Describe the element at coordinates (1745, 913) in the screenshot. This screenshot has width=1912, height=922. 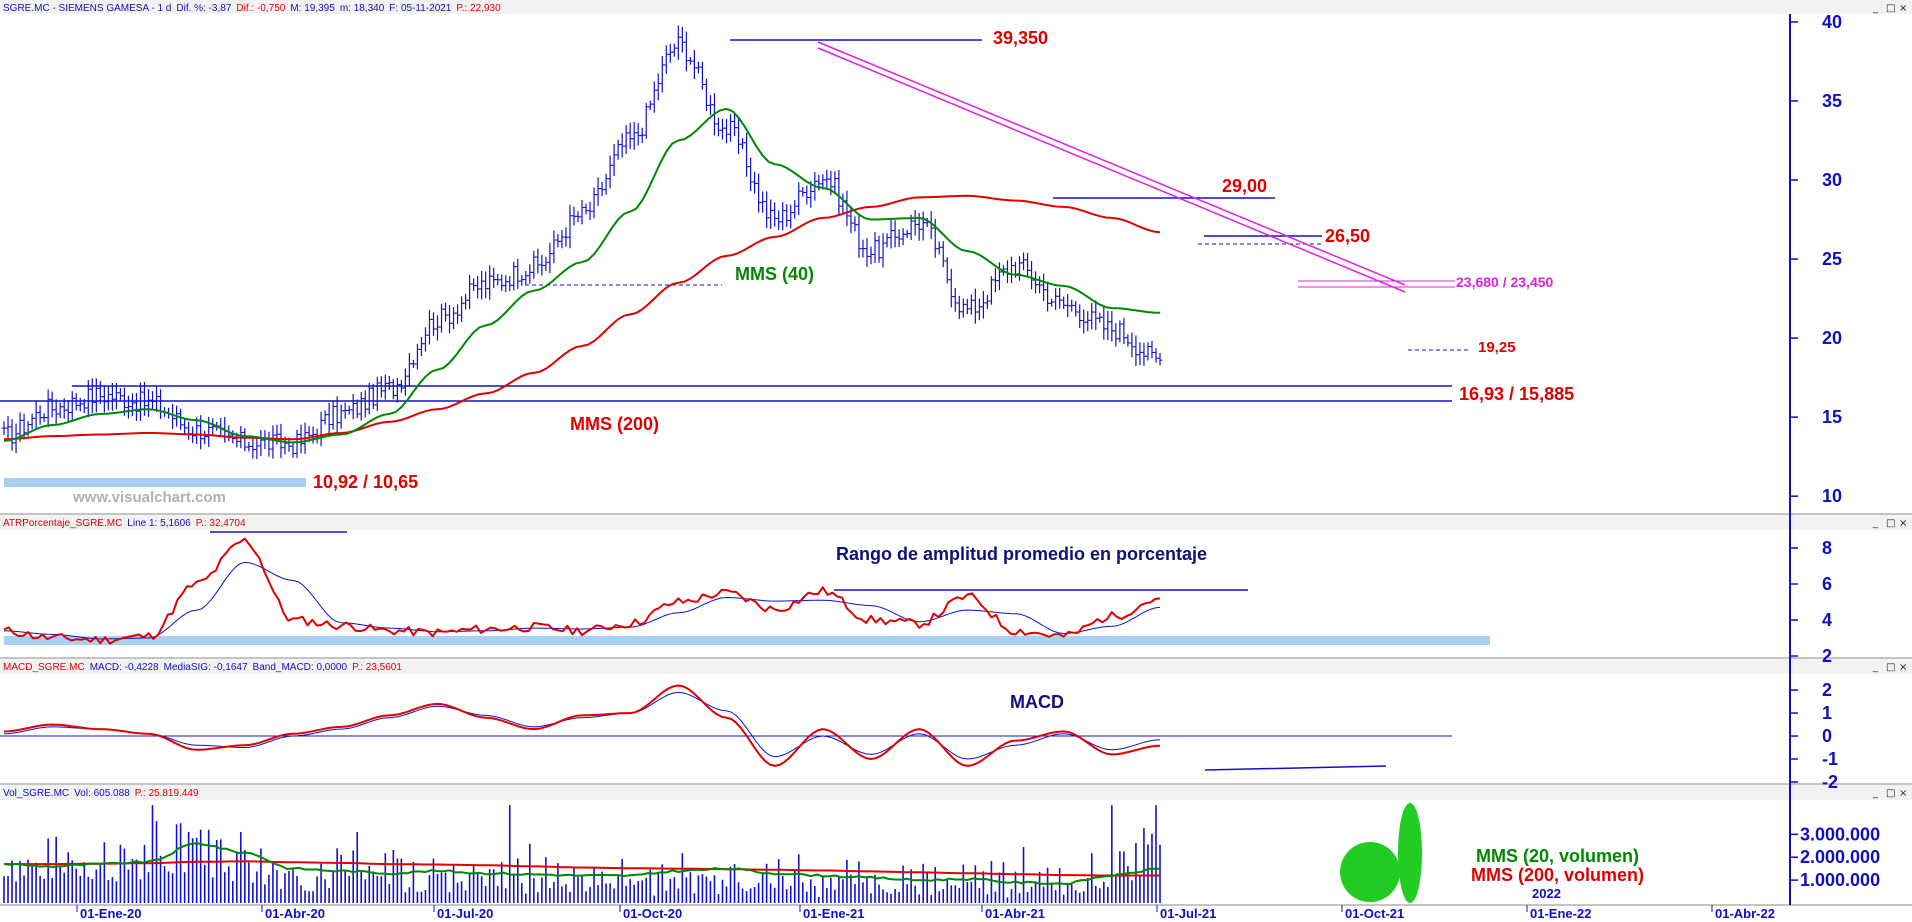
I see `date-label: 01-Abr-22` at that location.